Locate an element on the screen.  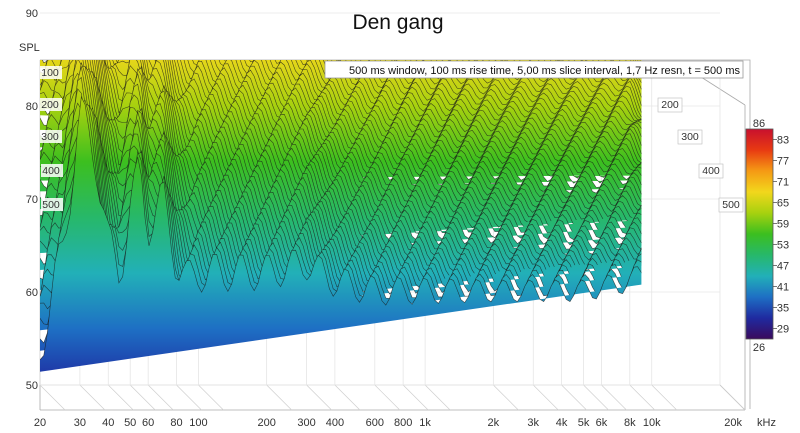
colorbar-tick-label: 29 is located at coordinates (783, 330).